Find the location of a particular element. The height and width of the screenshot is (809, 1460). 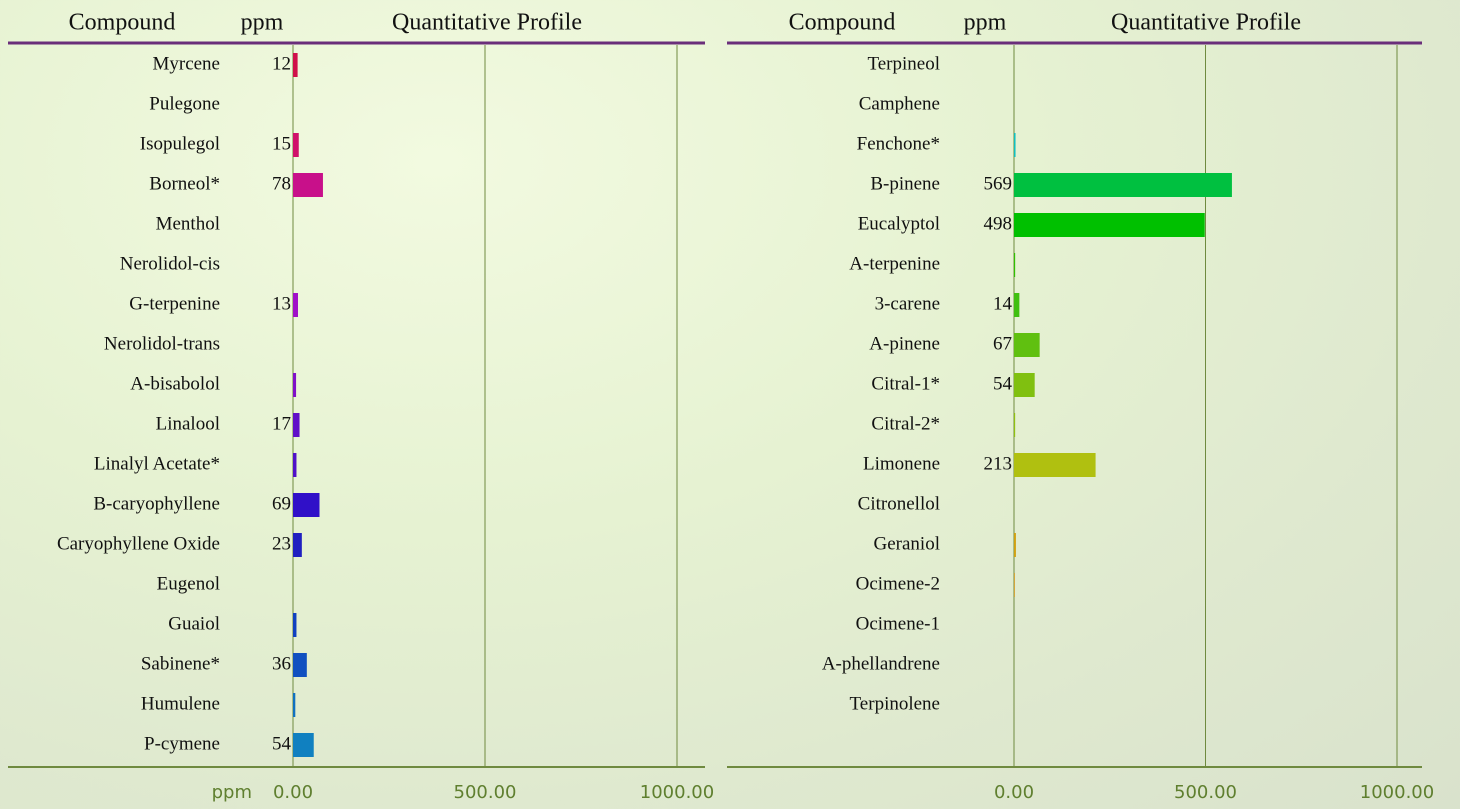

value-label: 15 is located at coordinates (281, 143).